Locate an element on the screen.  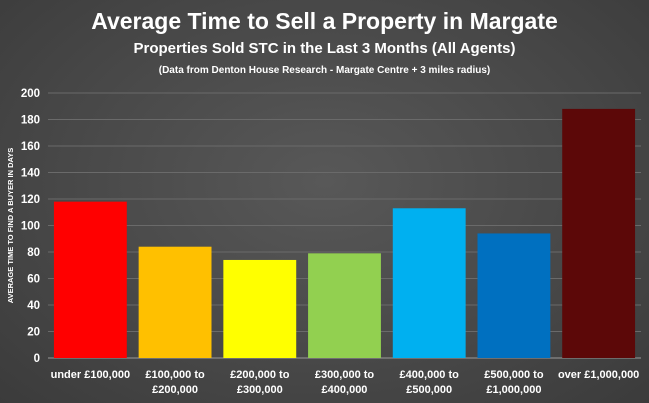
y-tick-label: 200 is located at coordinates (30, 94).